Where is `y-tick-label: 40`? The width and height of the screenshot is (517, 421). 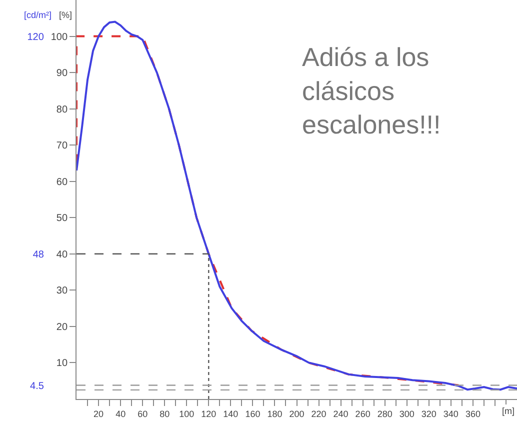 y-tick-label: 40 is located at coordinates (62, 254).